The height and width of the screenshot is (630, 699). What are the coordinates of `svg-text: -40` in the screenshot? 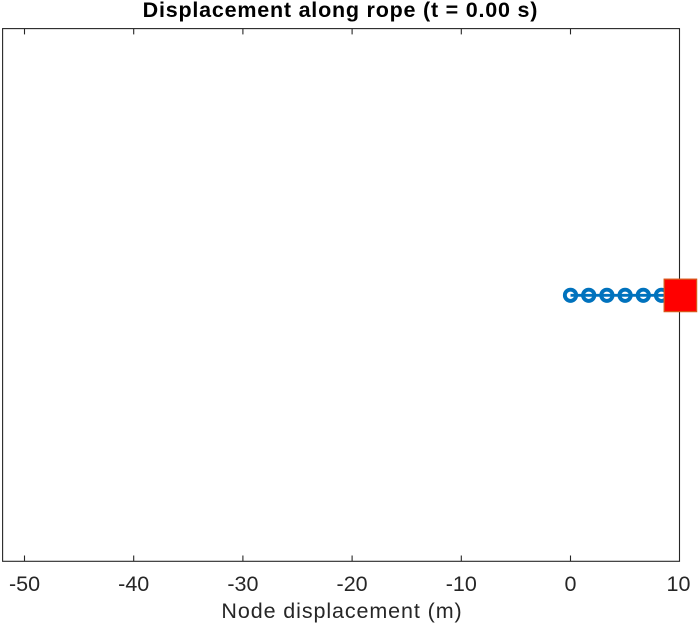 It's located at (133, 584).